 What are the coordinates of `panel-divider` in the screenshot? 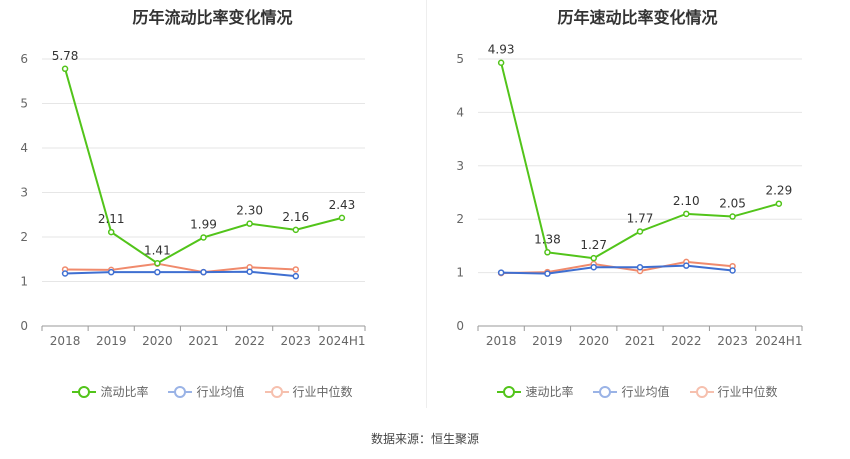 It's located at (426, 204).